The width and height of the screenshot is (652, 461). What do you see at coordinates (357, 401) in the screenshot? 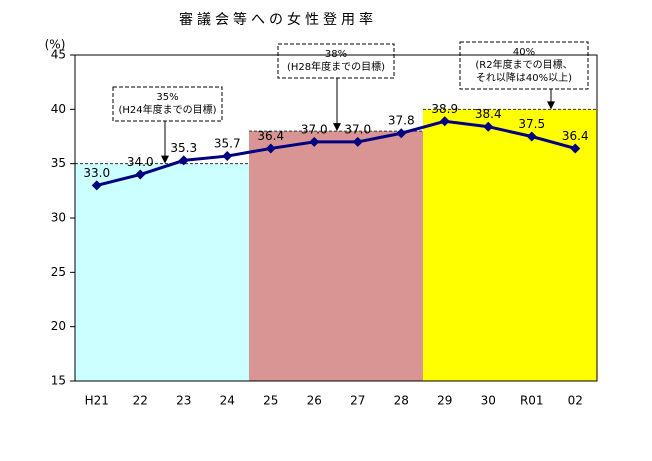
I see `x-tick-label: 27` at bounding box center [357, 401].